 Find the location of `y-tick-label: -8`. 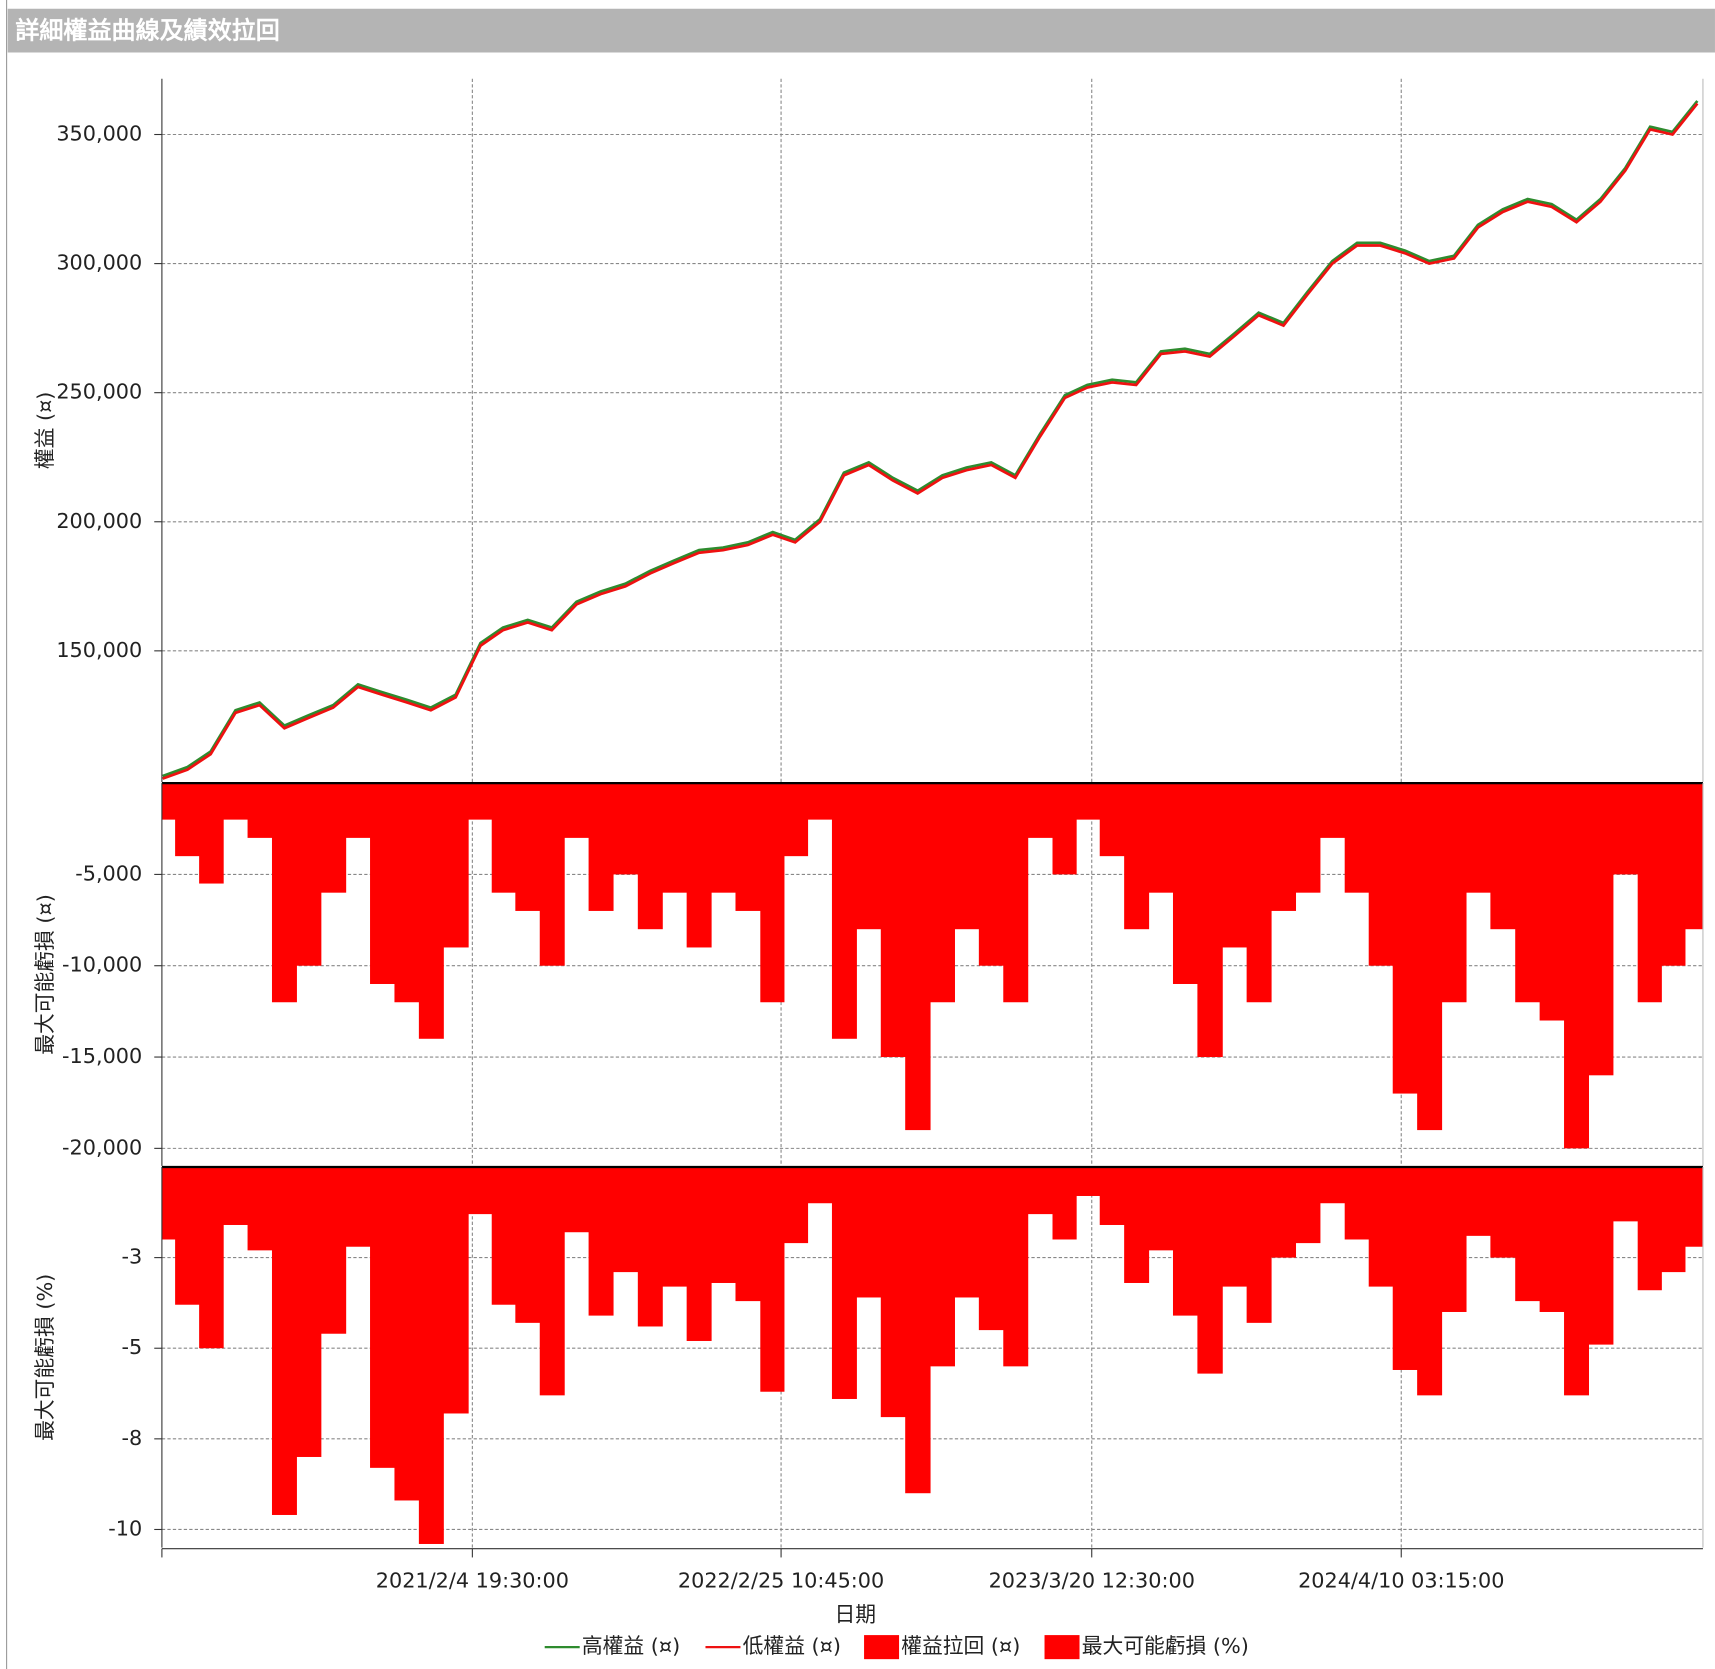

y-tick-label: -8 is located at coordinates (131, 1438).